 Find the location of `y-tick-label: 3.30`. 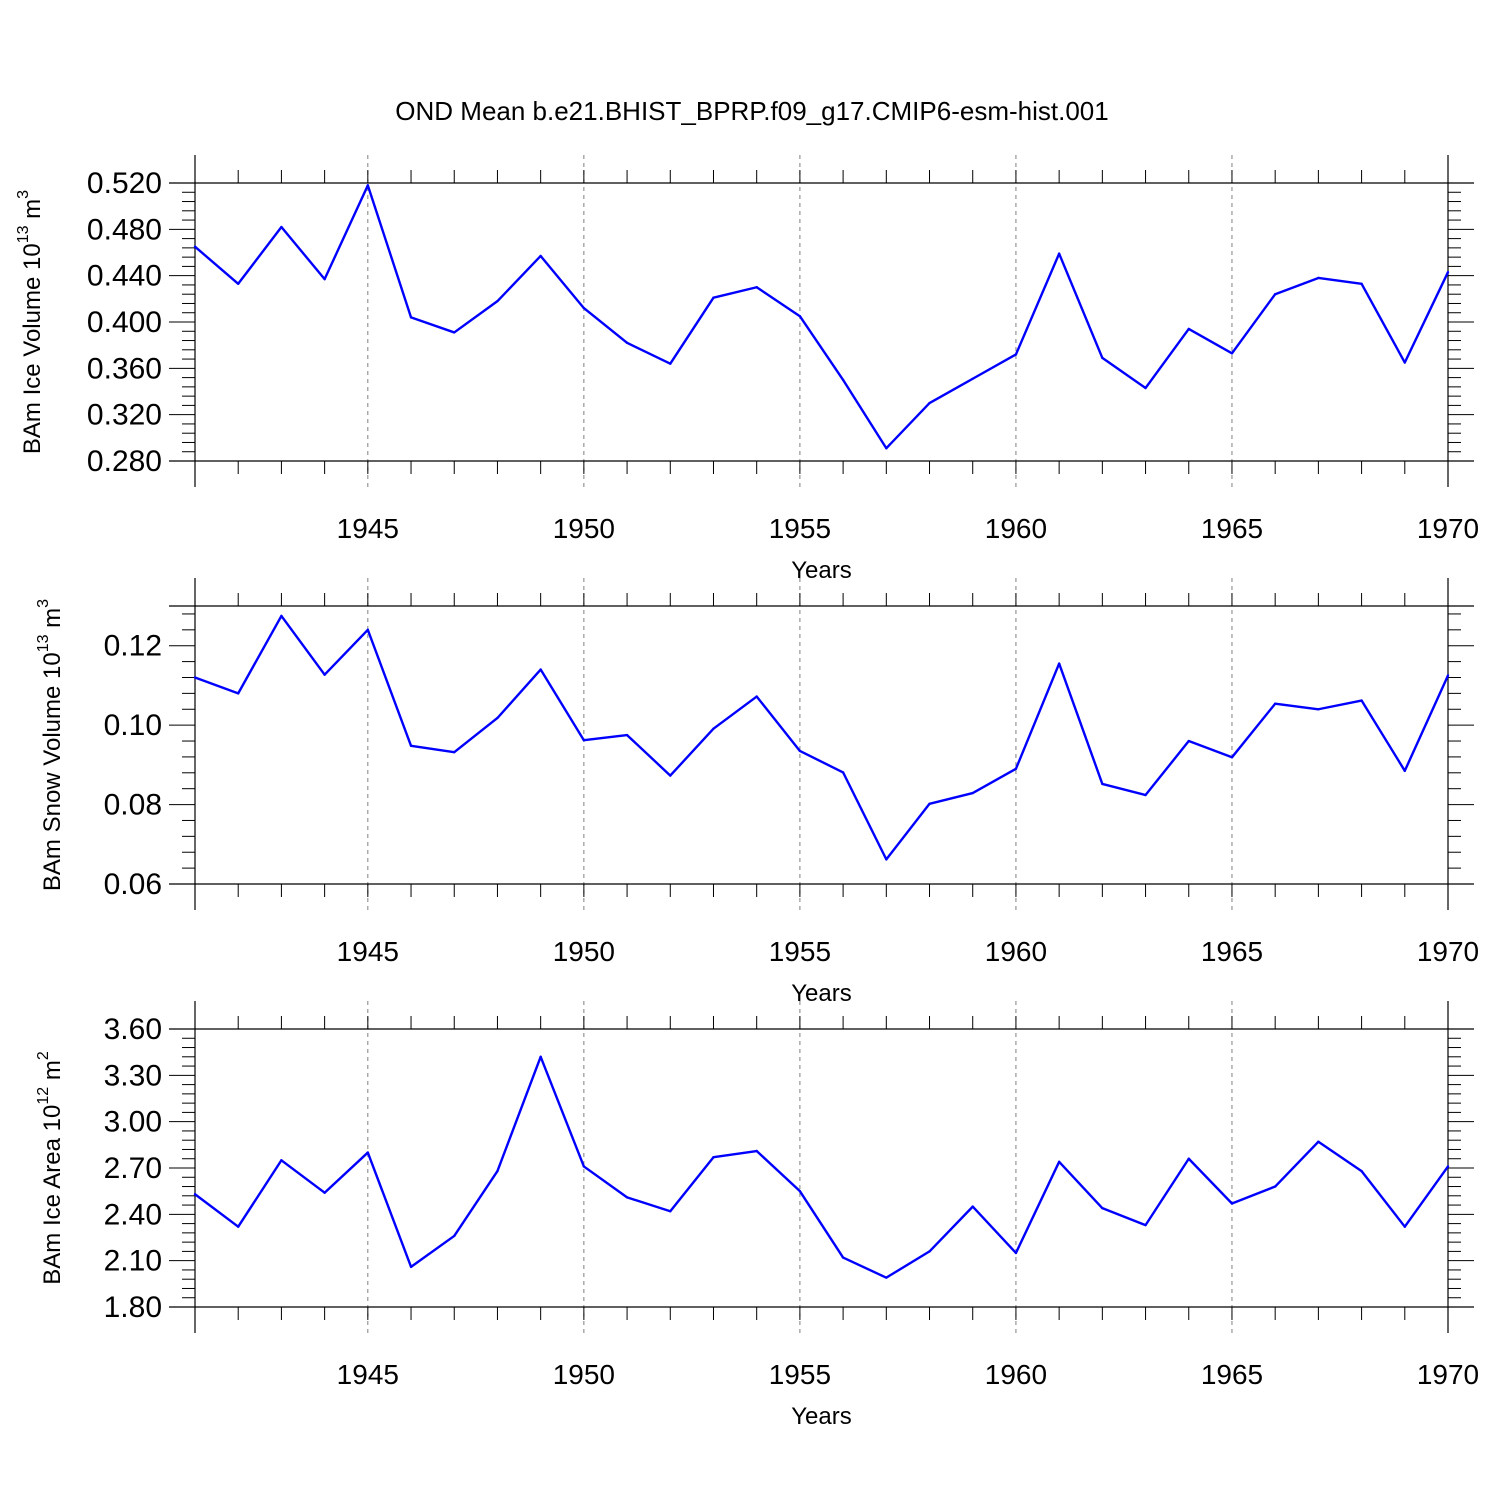

y-tick-label: 3.30 is located at coordinates (133, 1075).